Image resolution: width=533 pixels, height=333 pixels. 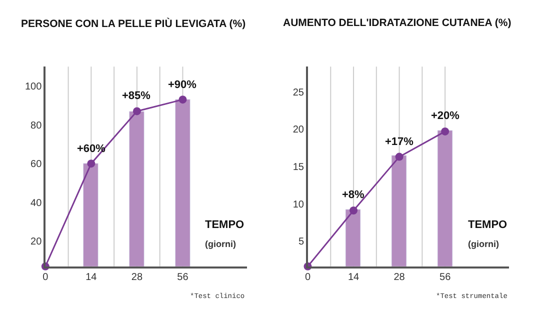 I want to click on annotation: +90%, so click(x=182, y=85).